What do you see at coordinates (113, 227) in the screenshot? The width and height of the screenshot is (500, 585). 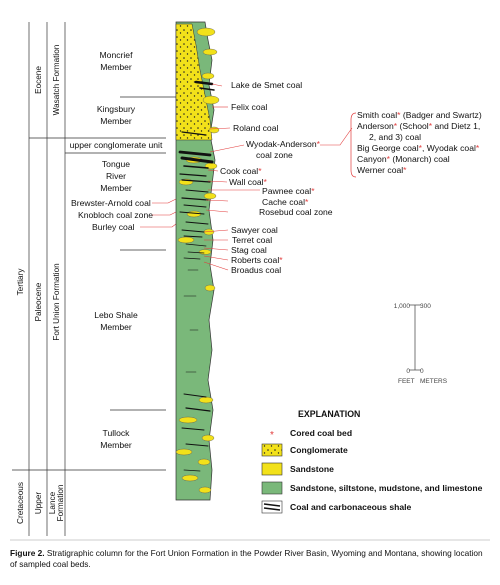 I see `burley-label: Burley coal` at bounding box center [113, 227].